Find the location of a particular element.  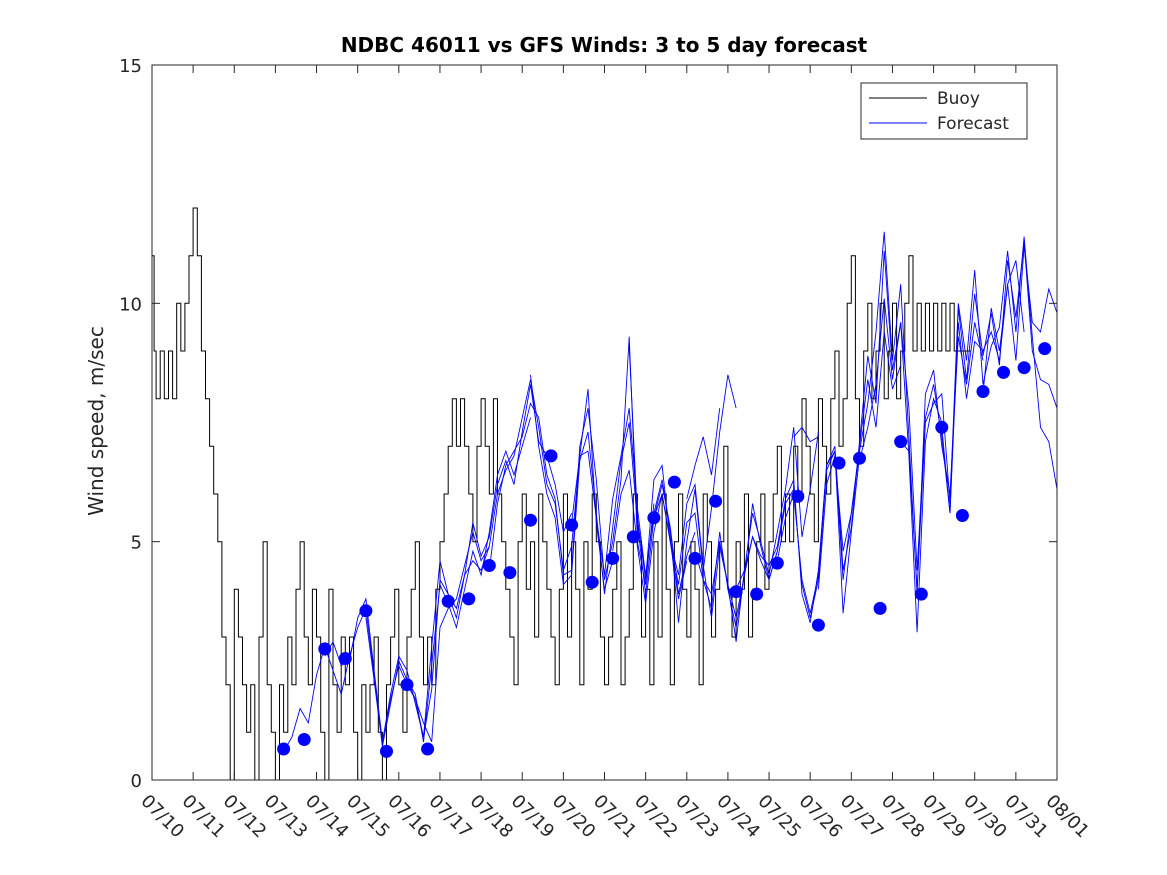

y-tick-label: 15 is located at coordinates (130, 66).